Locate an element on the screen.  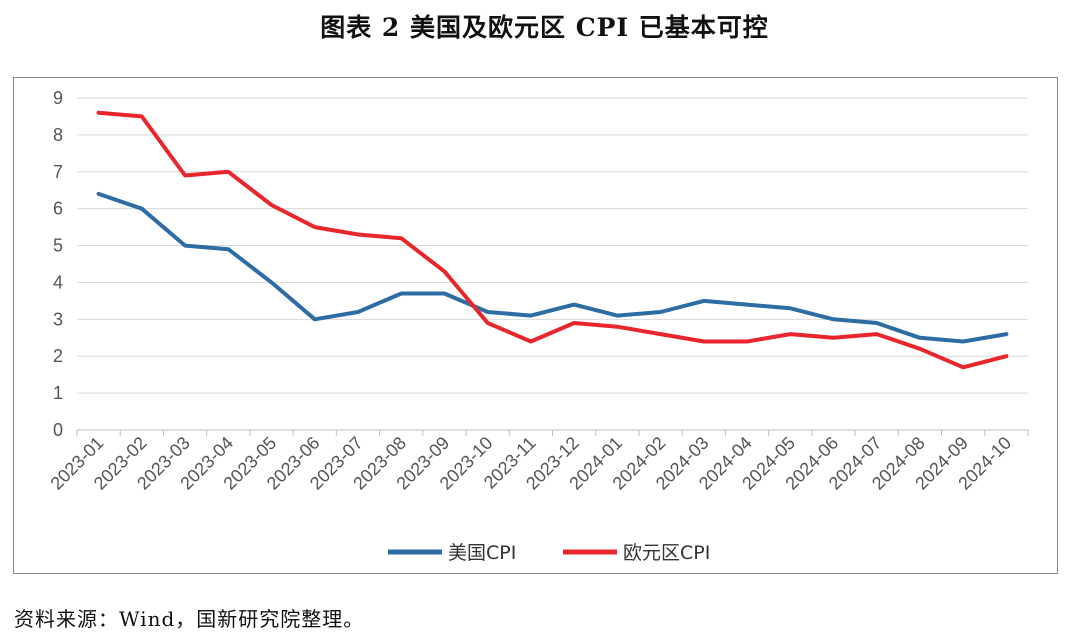
chart-title: 图表 2 美国及欧元区 CPI 已基本可控 is located at coordinates (544, 27).